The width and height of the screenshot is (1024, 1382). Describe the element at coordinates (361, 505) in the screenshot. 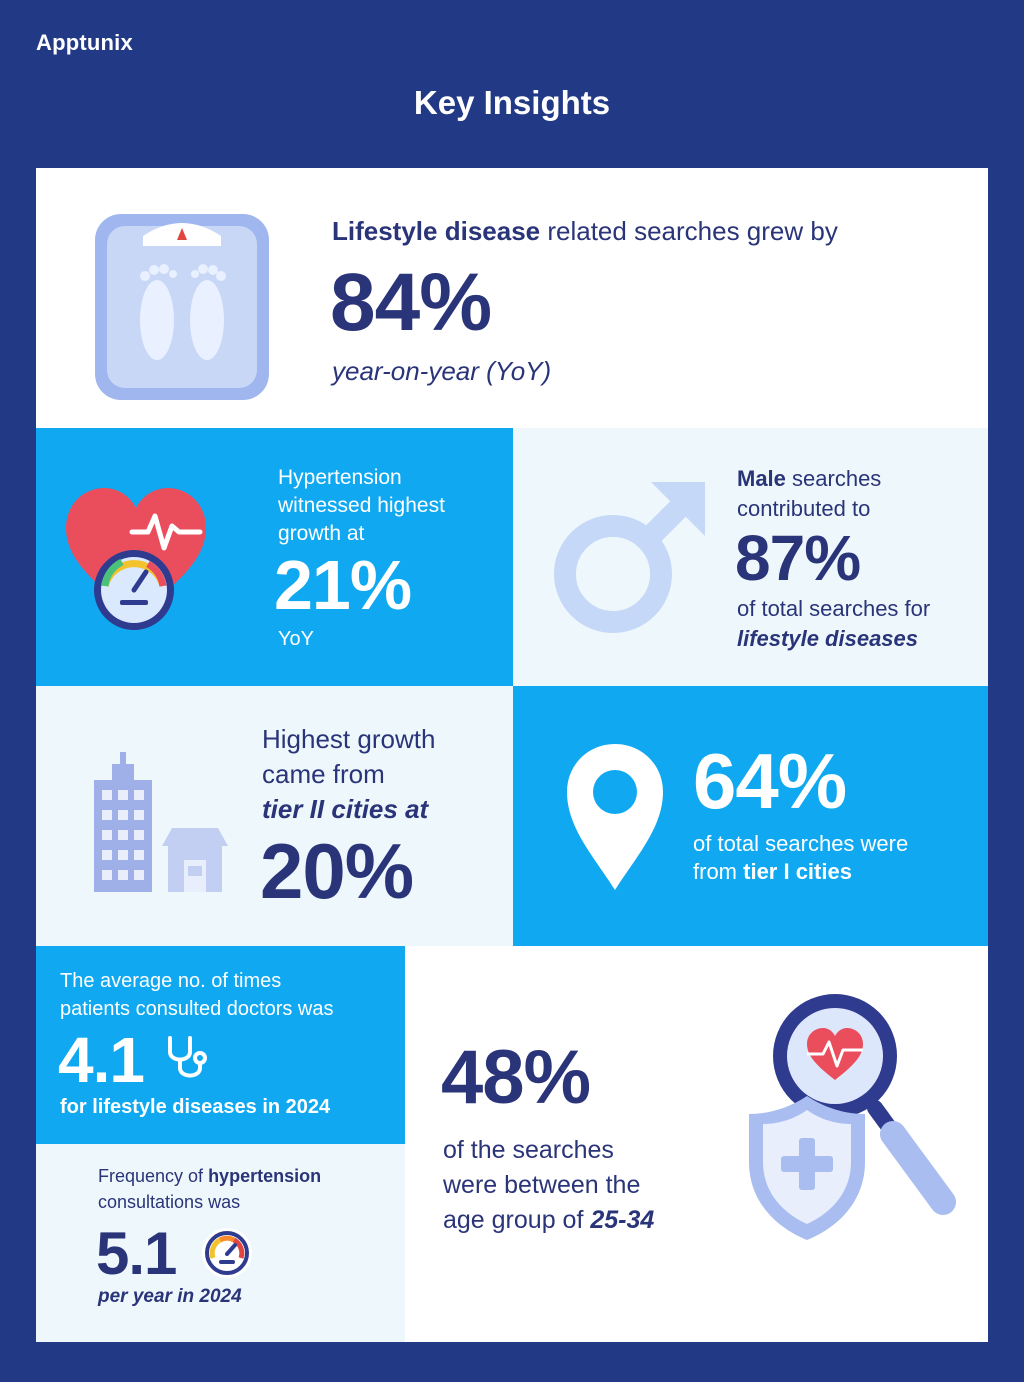

I see `hypertension-line2: witnessed highest` at that location.